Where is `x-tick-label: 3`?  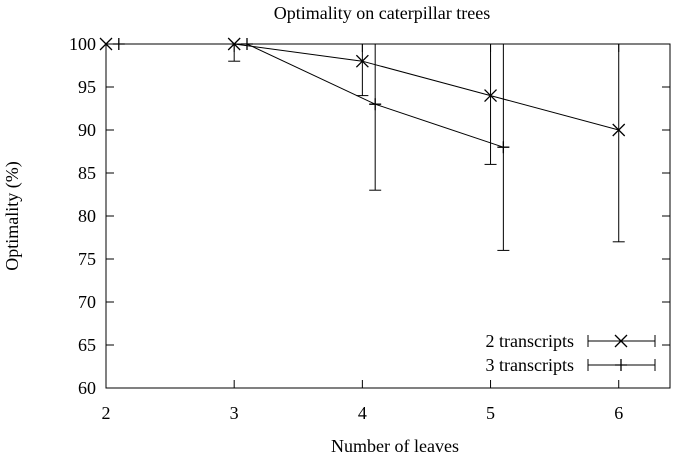
x-tick-label: 3 is located at coordinates (234, 413).